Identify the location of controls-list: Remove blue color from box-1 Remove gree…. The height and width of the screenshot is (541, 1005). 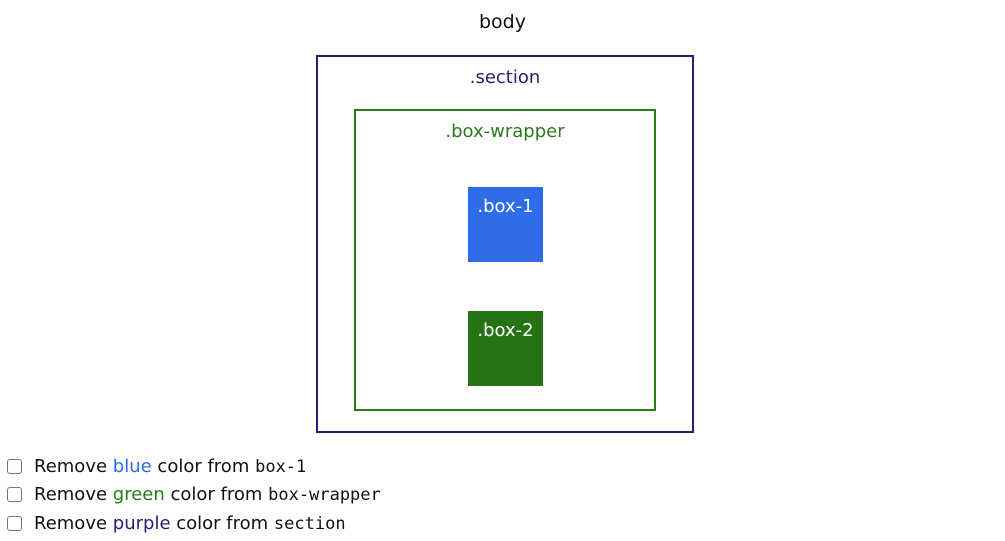
(194, 495).